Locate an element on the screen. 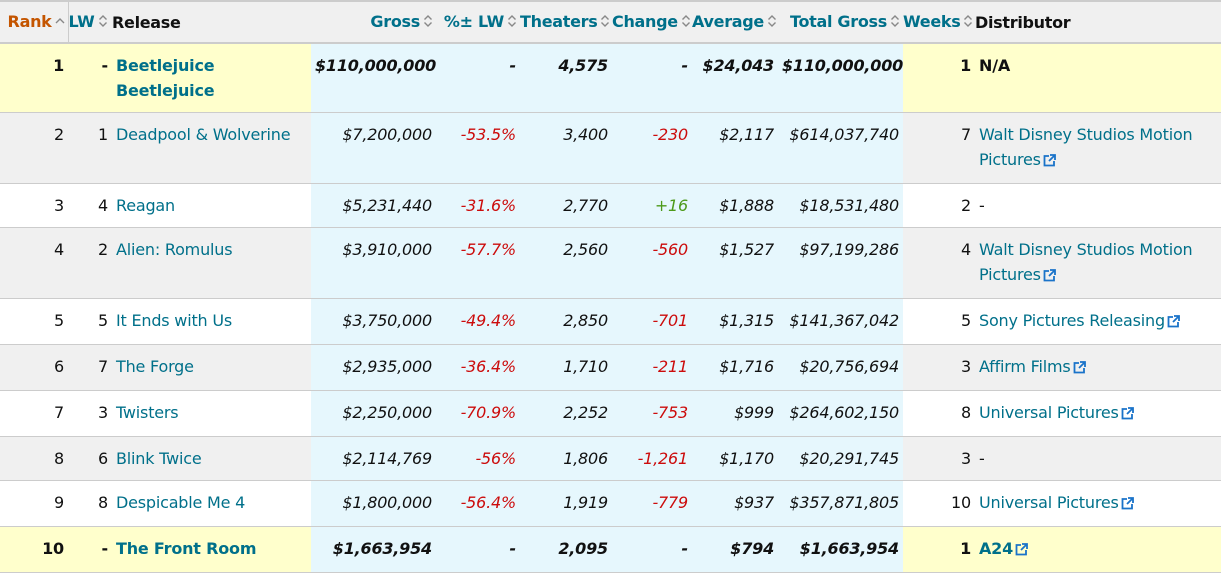 The image size is (1221, 573). cell-theaters: 1,806 is located at coordinates (566, 458).